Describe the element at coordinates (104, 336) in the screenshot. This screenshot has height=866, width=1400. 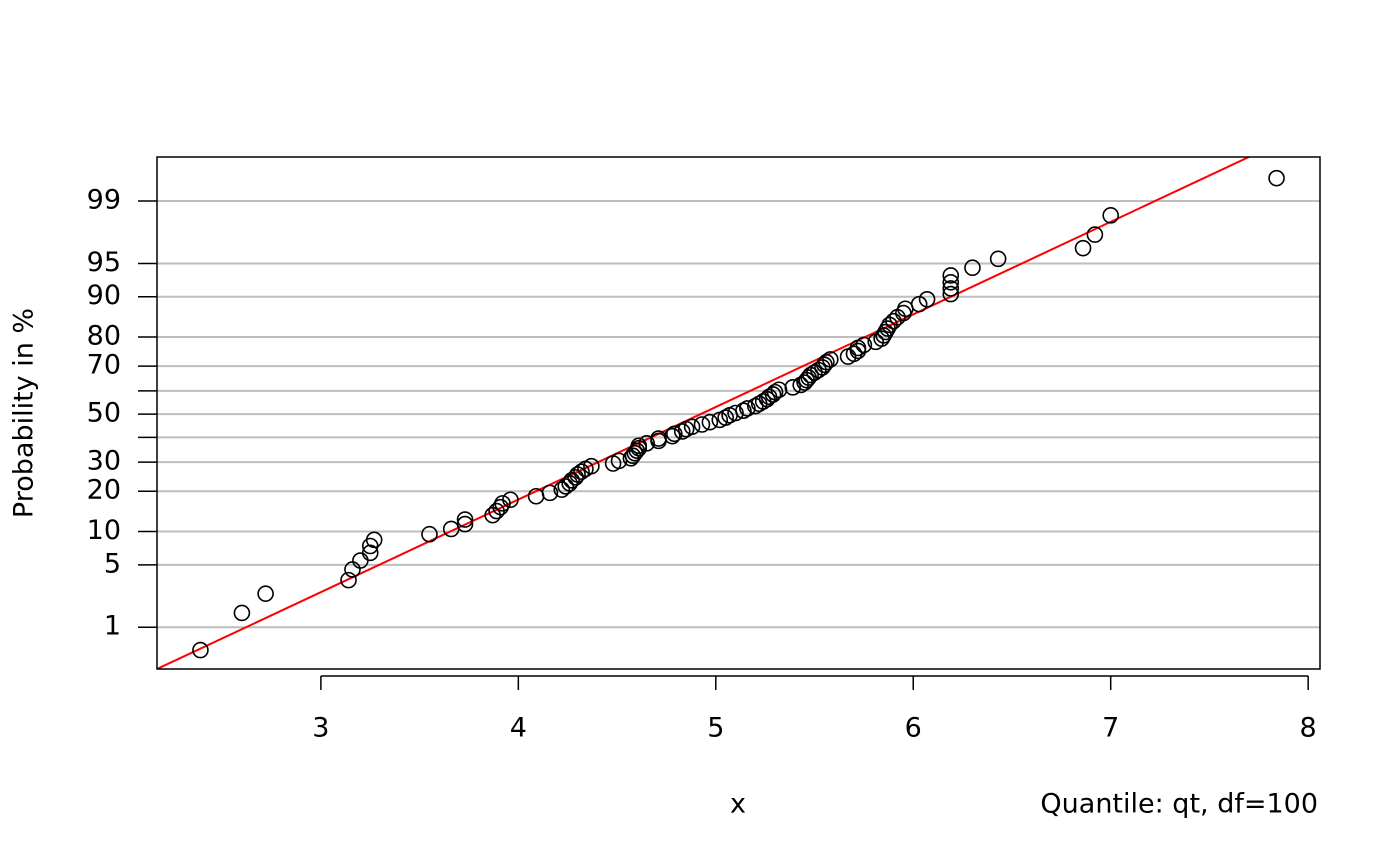
I see `y-tick-label: 80` at that location.